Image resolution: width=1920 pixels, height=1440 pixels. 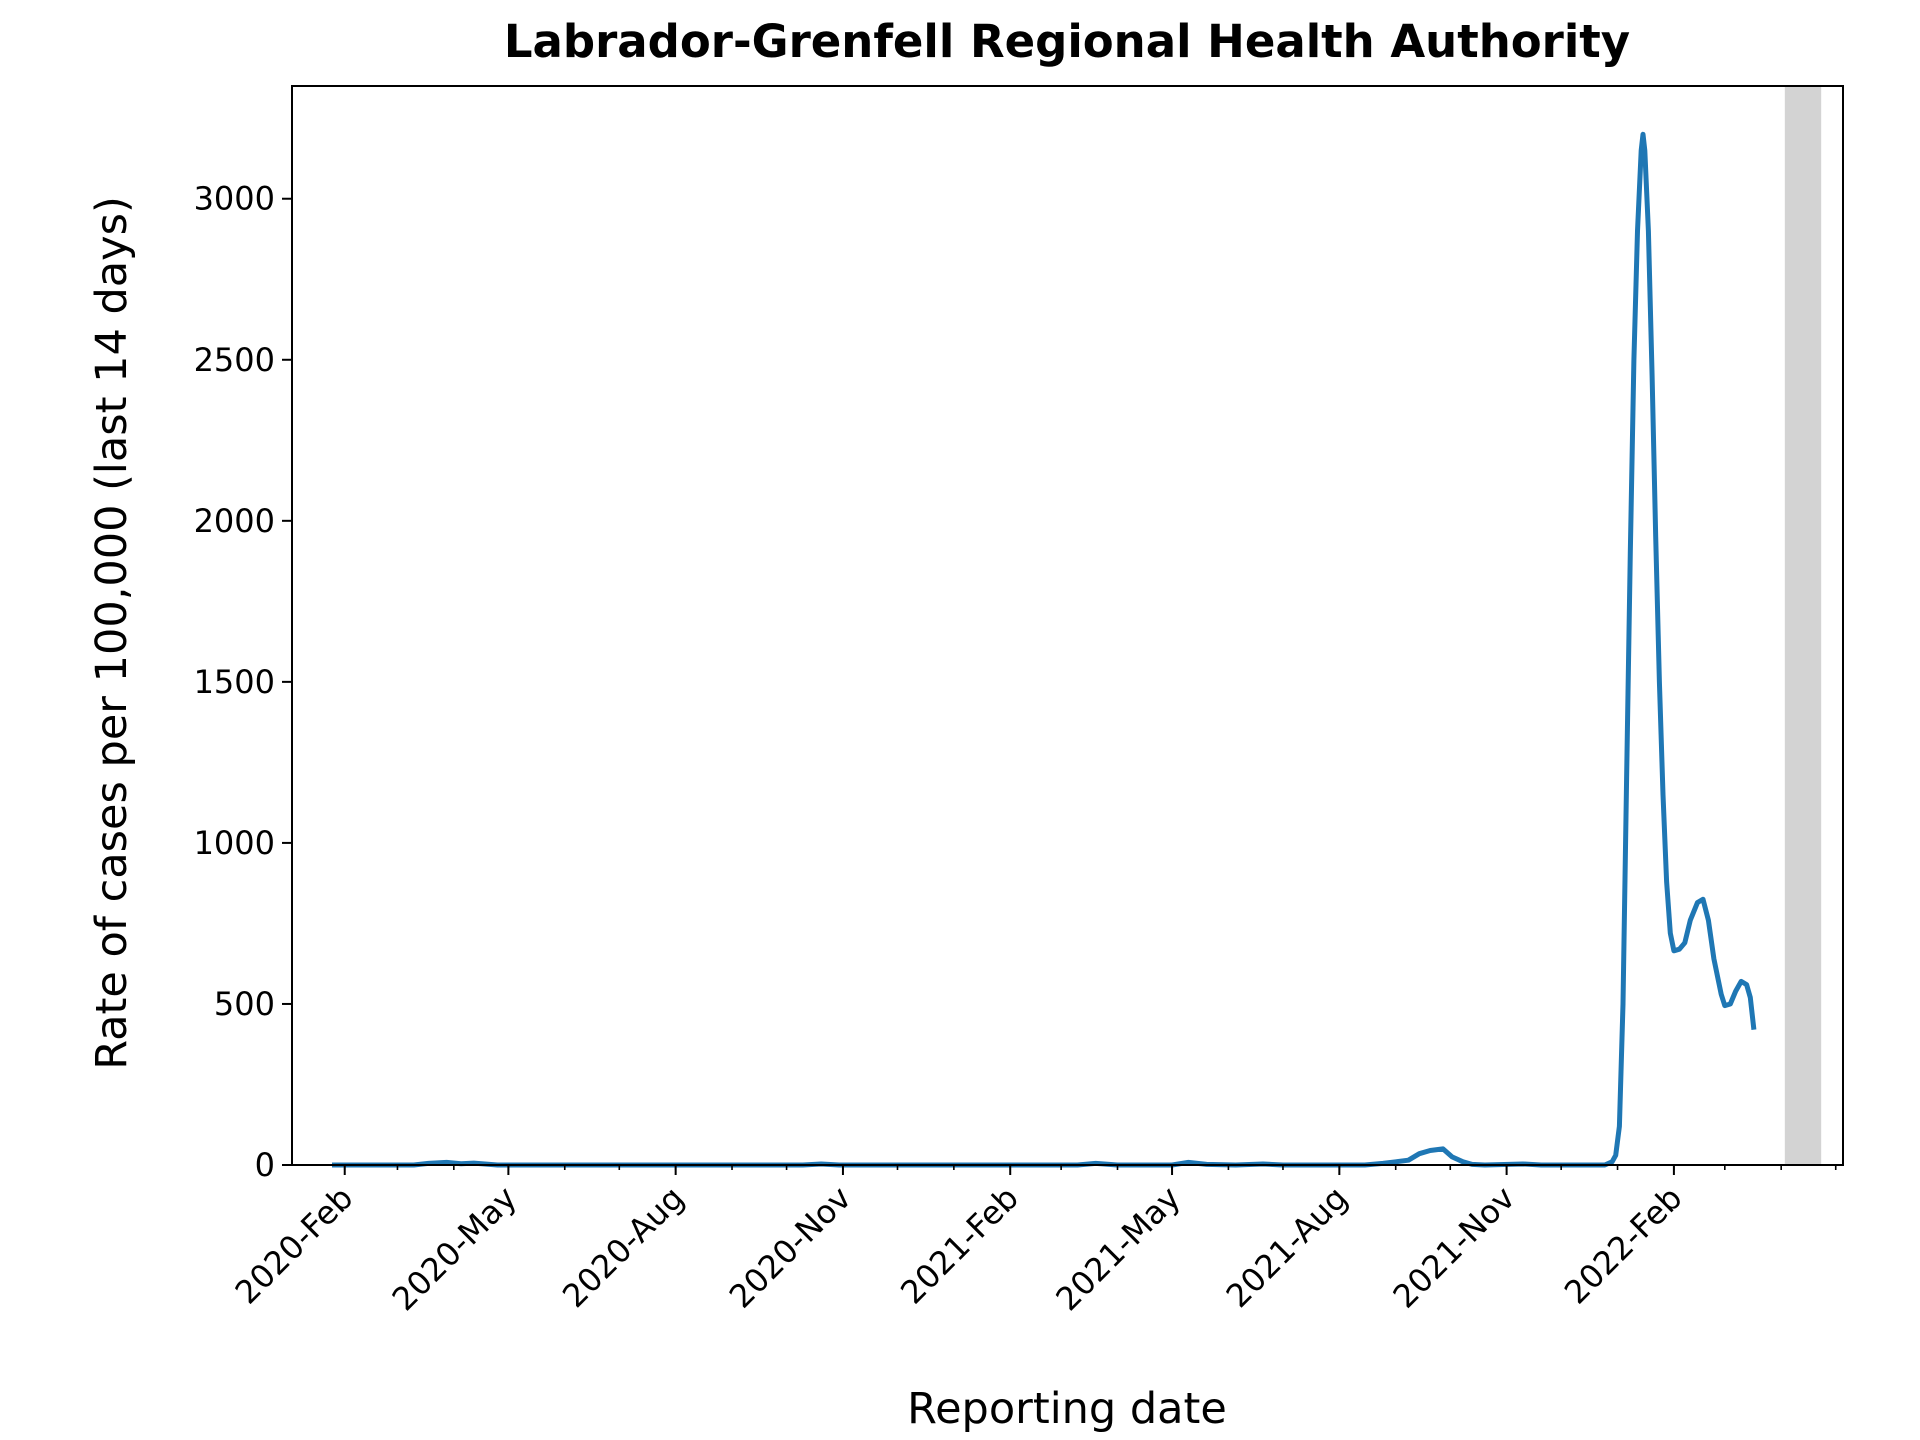 I want to click on y-tick-label: 2000, so click(x=234, y=521).